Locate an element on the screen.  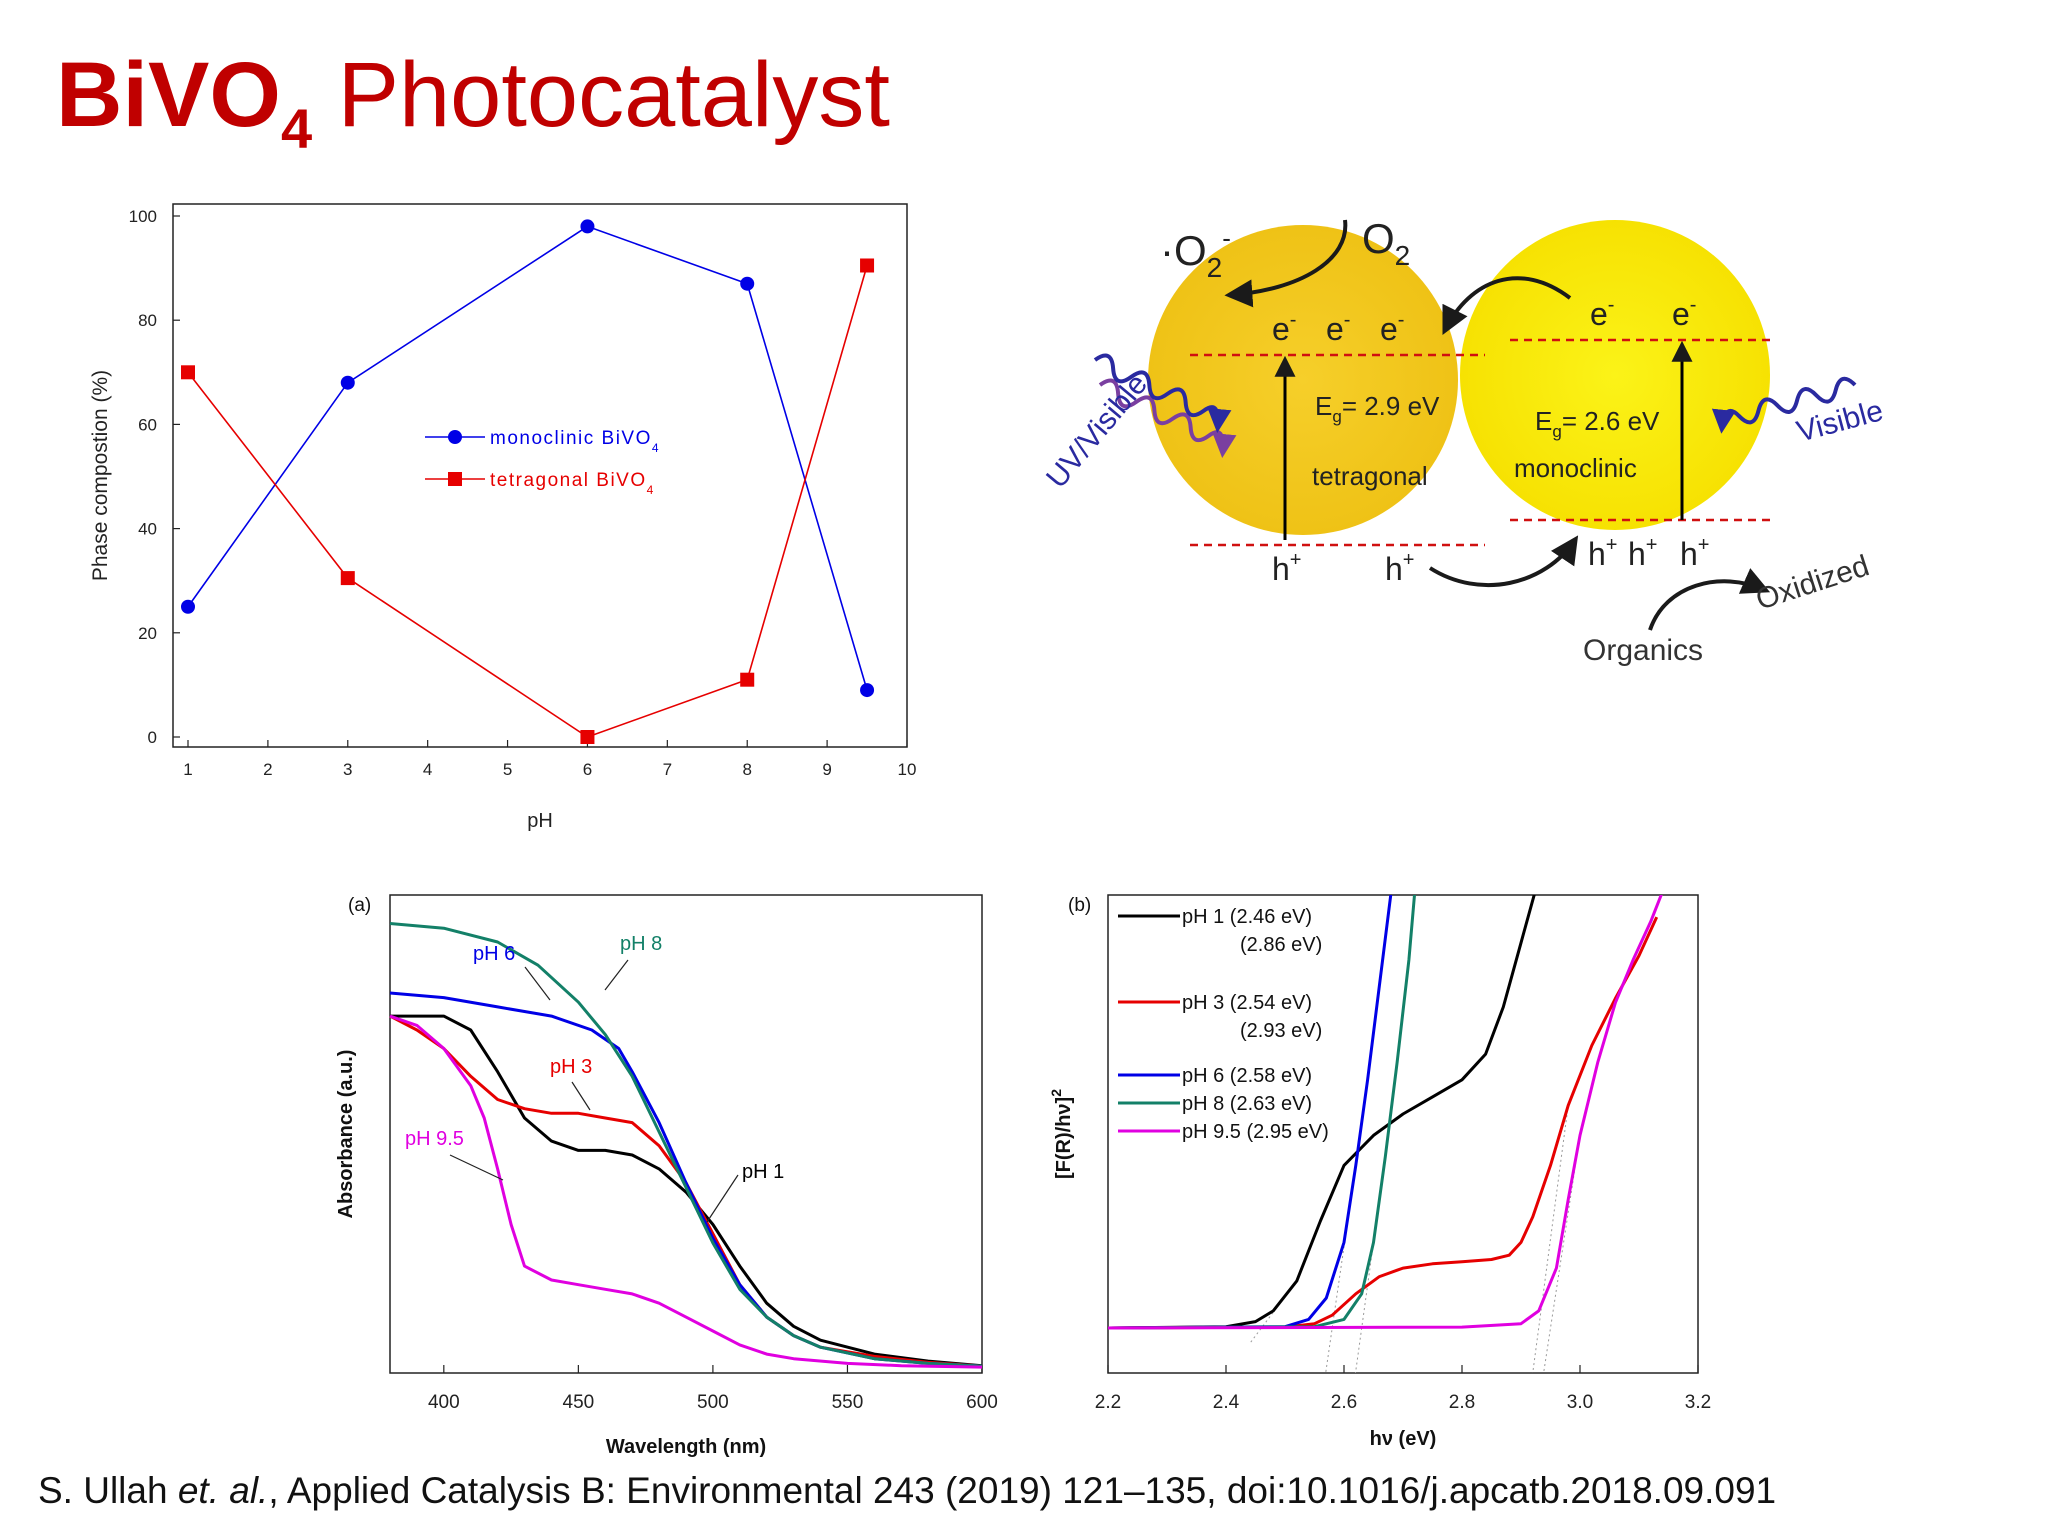
monoclinic-particle is located at coordinates (1615, 375).